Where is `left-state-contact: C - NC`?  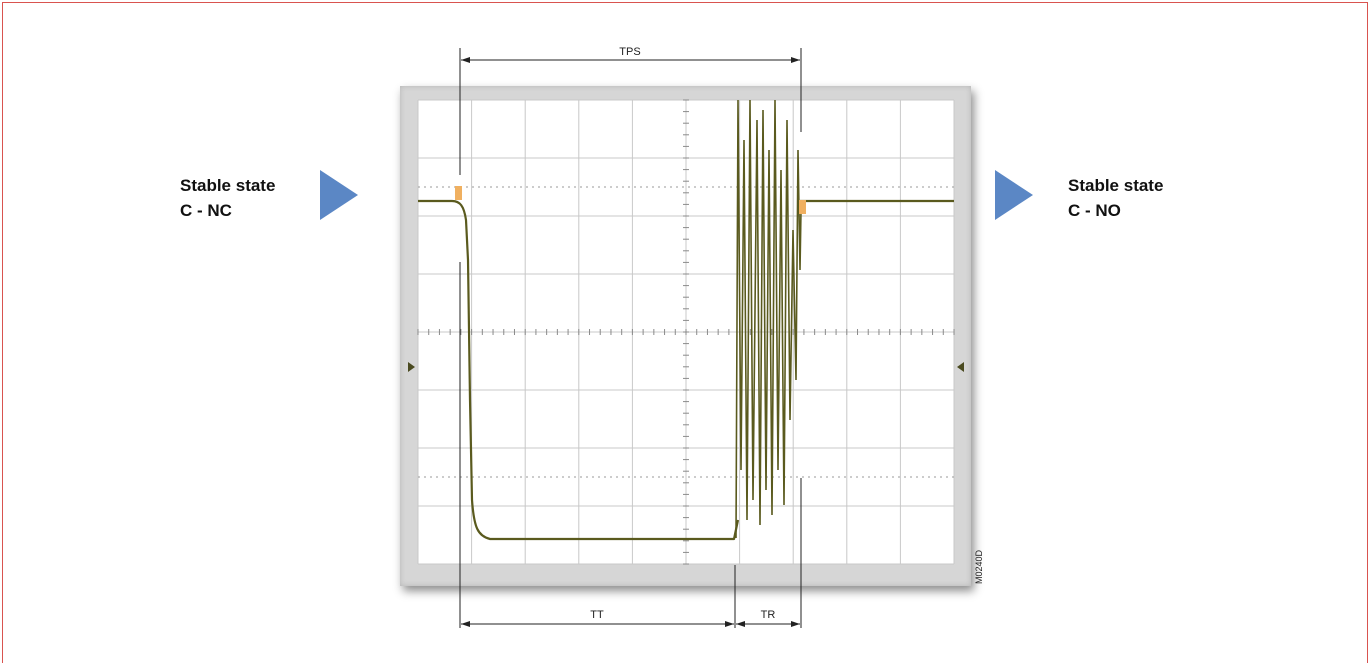
left-state-contact: C - NC is located at coordinates (206, 210).